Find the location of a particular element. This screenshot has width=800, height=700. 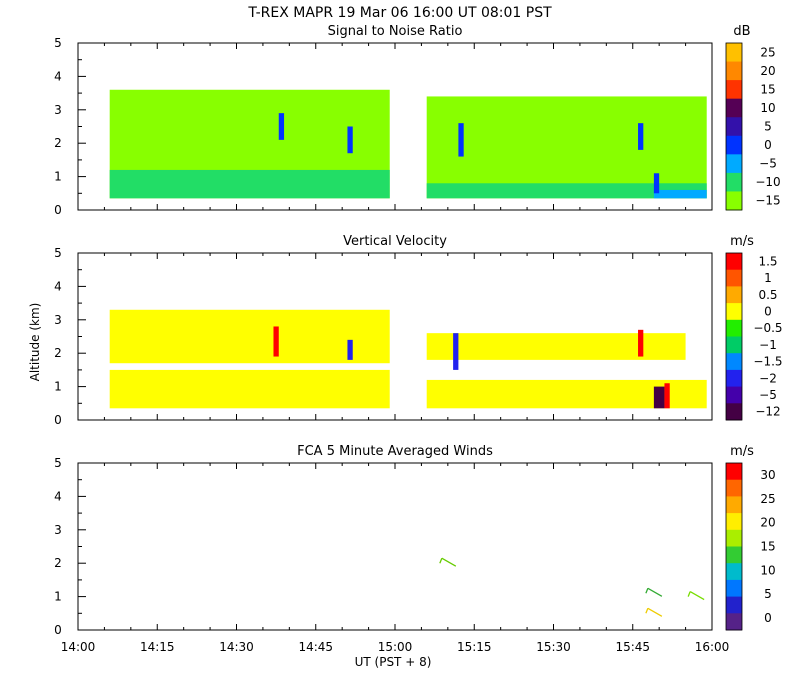

colorbar-label: −10 is located at coordinates (767, 182).